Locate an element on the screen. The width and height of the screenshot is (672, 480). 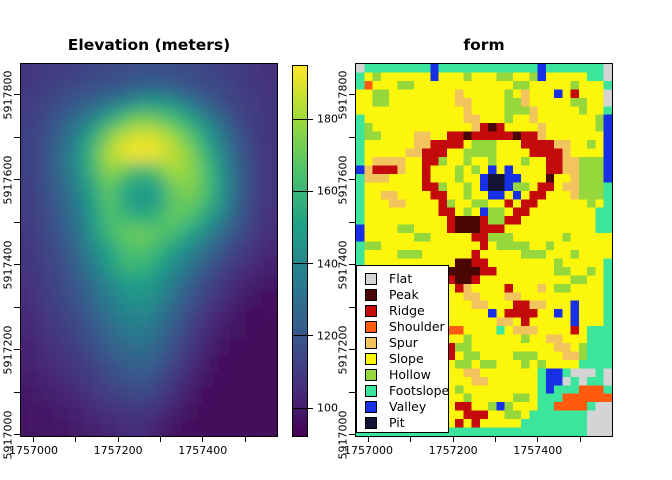
legend-item-hollow: Hollow is located at coordinates (406, 375).